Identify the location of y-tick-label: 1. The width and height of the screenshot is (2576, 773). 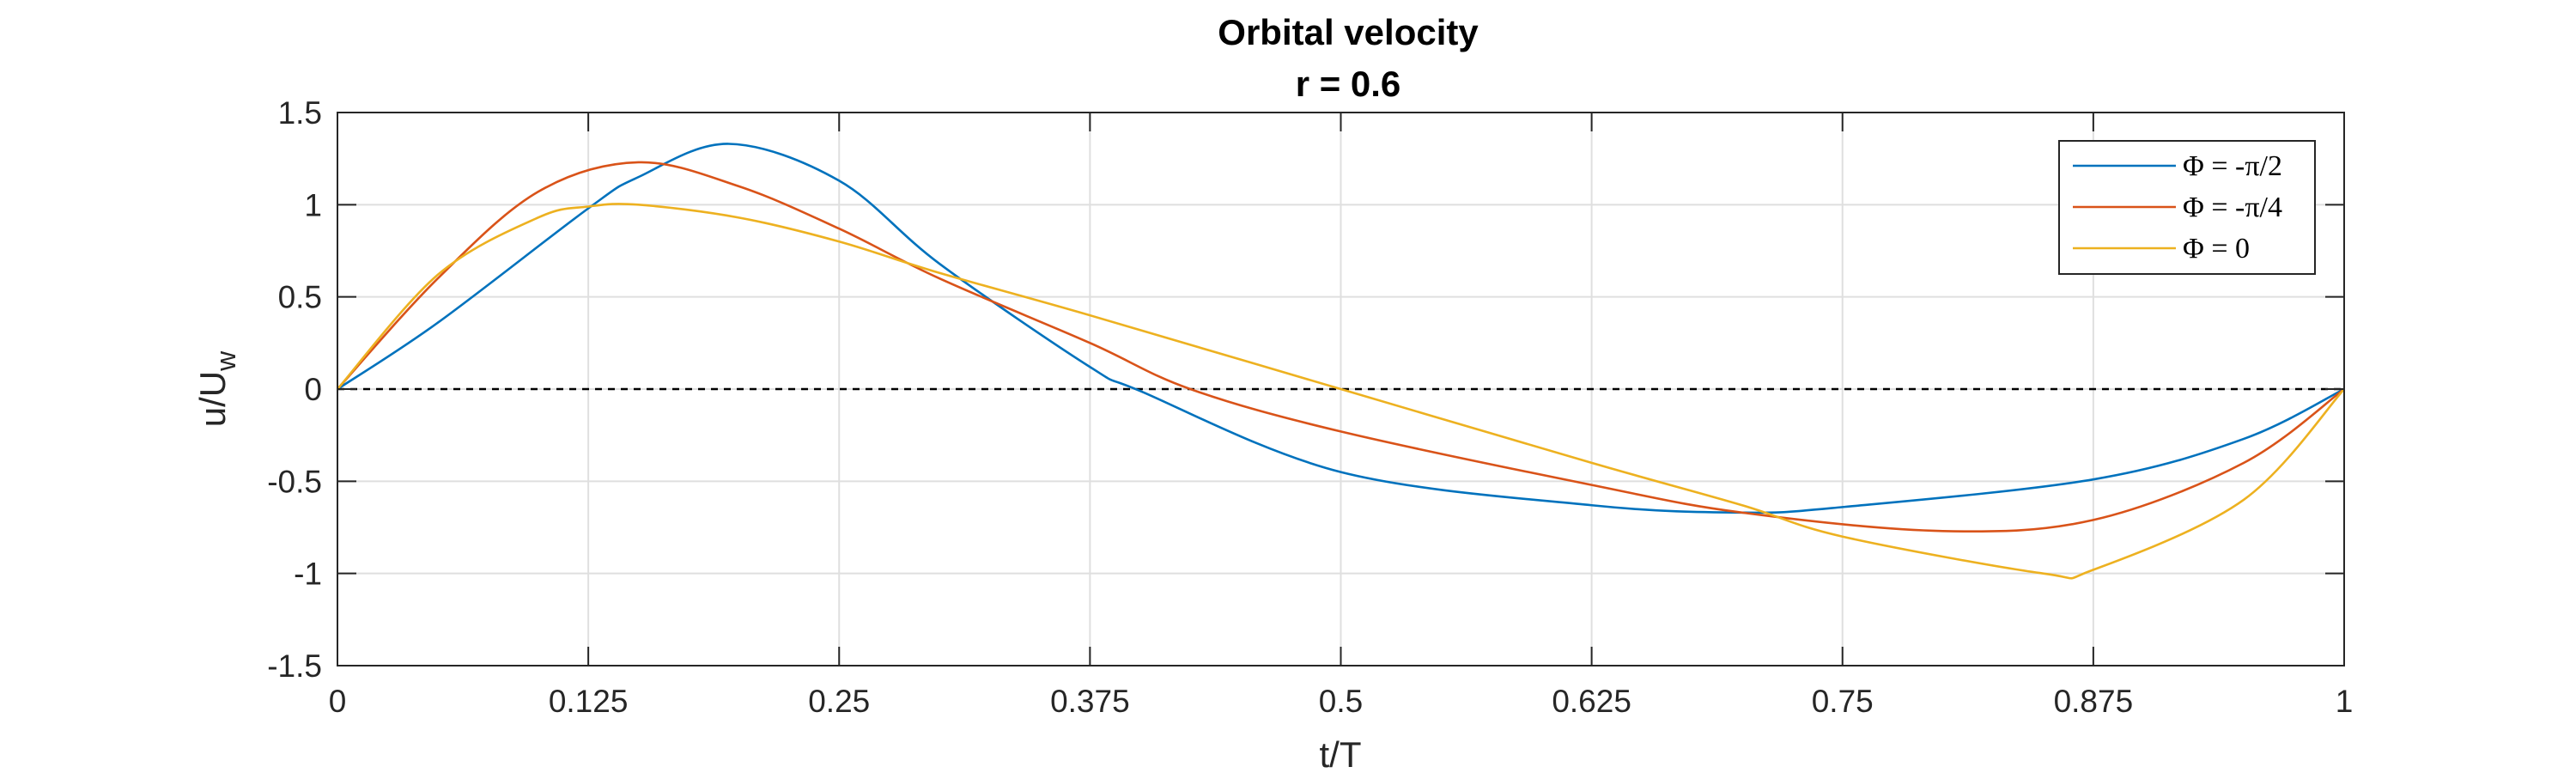
(313, 204).